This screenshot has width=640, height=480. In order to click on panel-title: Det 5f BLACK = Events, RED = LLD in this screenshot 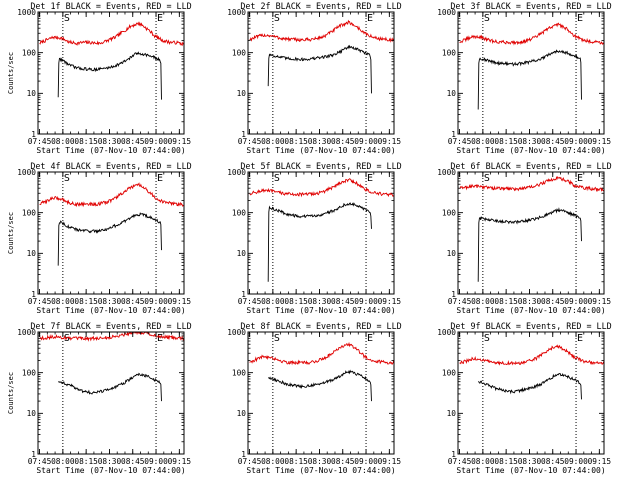, I will do `click(320, 166)`.